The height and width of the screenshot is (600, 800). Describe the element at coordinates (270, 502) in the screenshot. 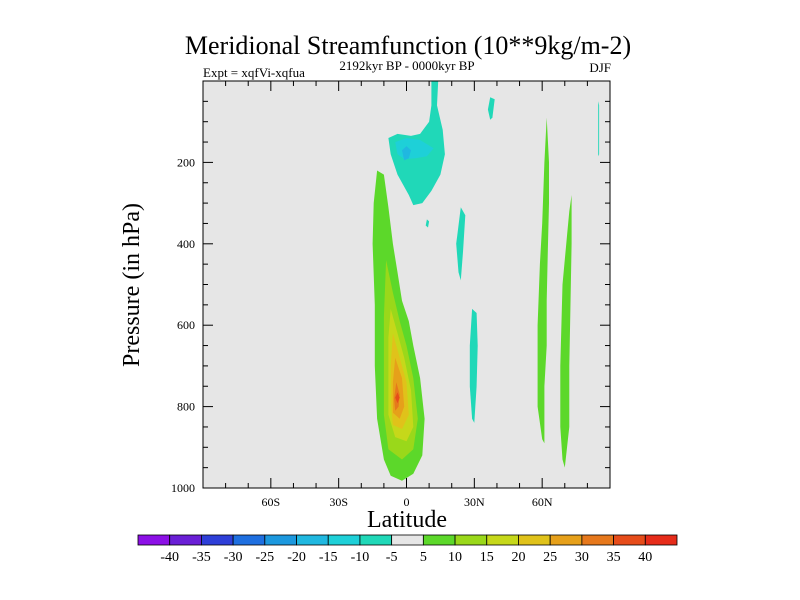

I see `x-tick-label: 60S` at that location.